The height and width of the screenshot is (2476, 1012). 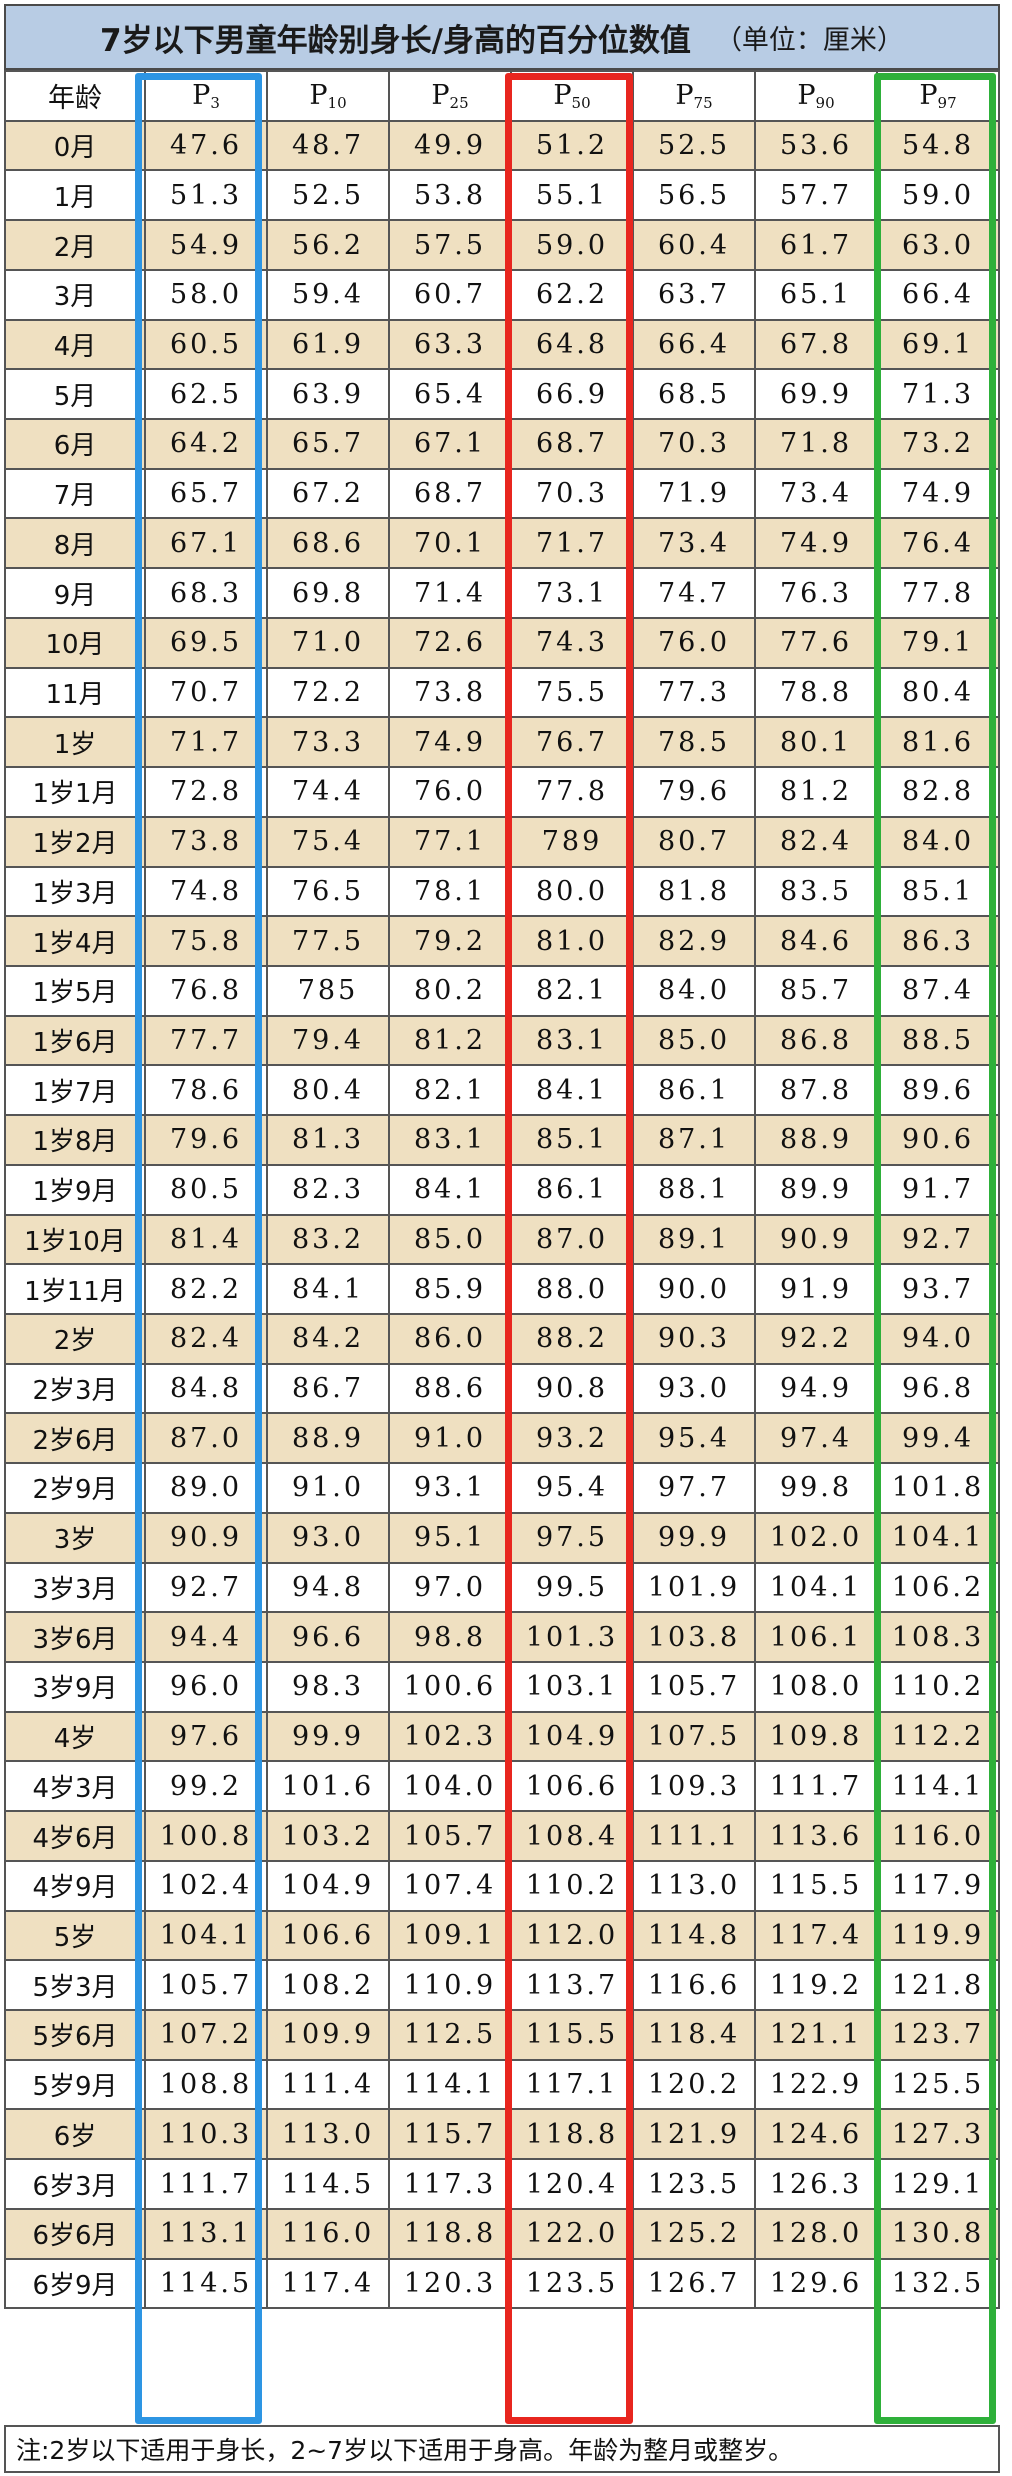 I want to click on p25-value-cell: 97.0, so click(x=450, y=1587).